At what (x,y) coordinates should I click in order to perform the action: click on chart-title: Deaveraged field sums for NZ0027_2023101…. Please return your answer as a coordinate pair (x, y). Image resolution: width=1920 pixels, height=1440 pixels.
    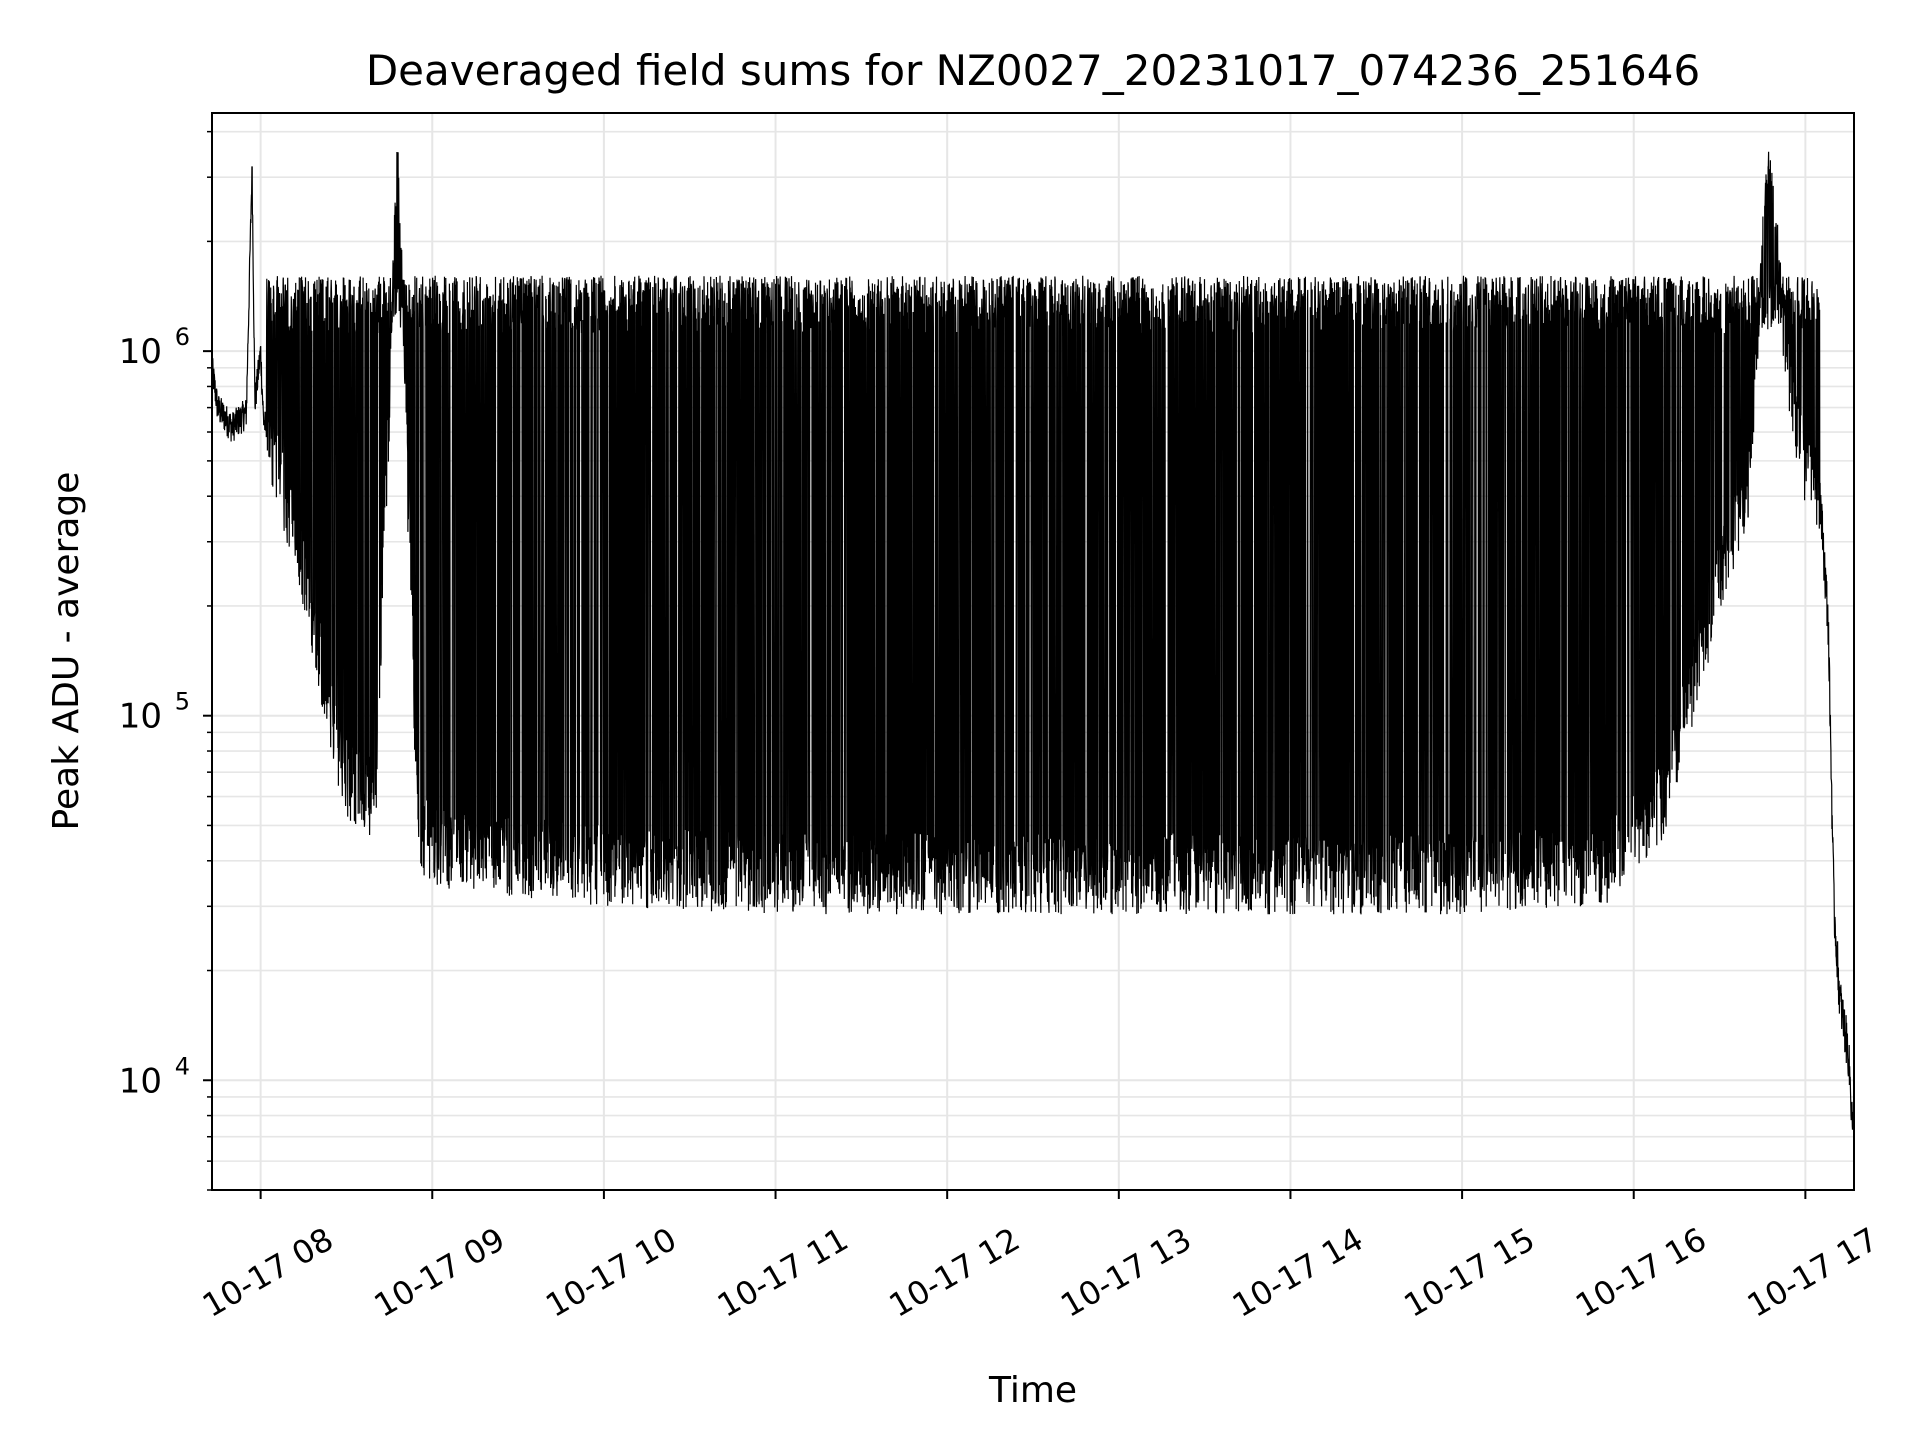
    Looking at the image, I should click on (1033, 70).